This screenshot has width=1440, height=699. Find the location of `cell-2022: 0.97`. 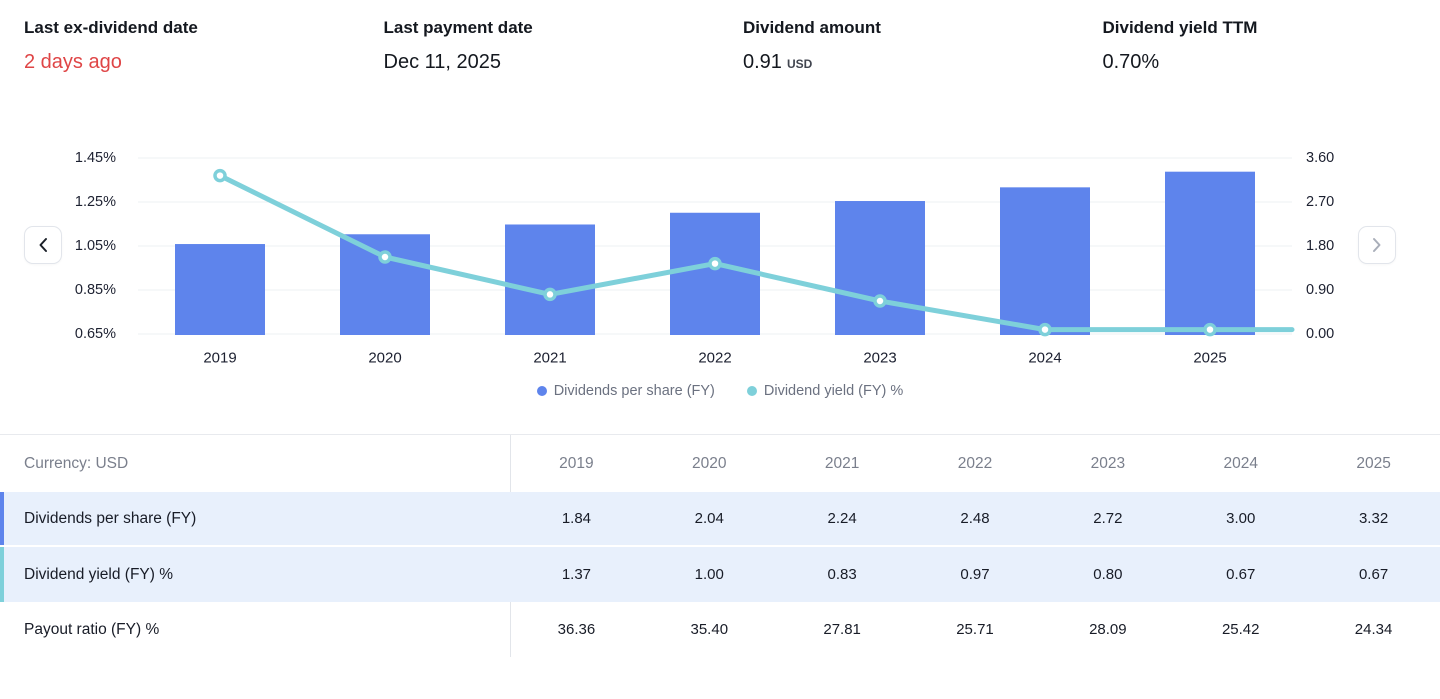

cell-2022: 0.97 is located at coordinates (975, 574).